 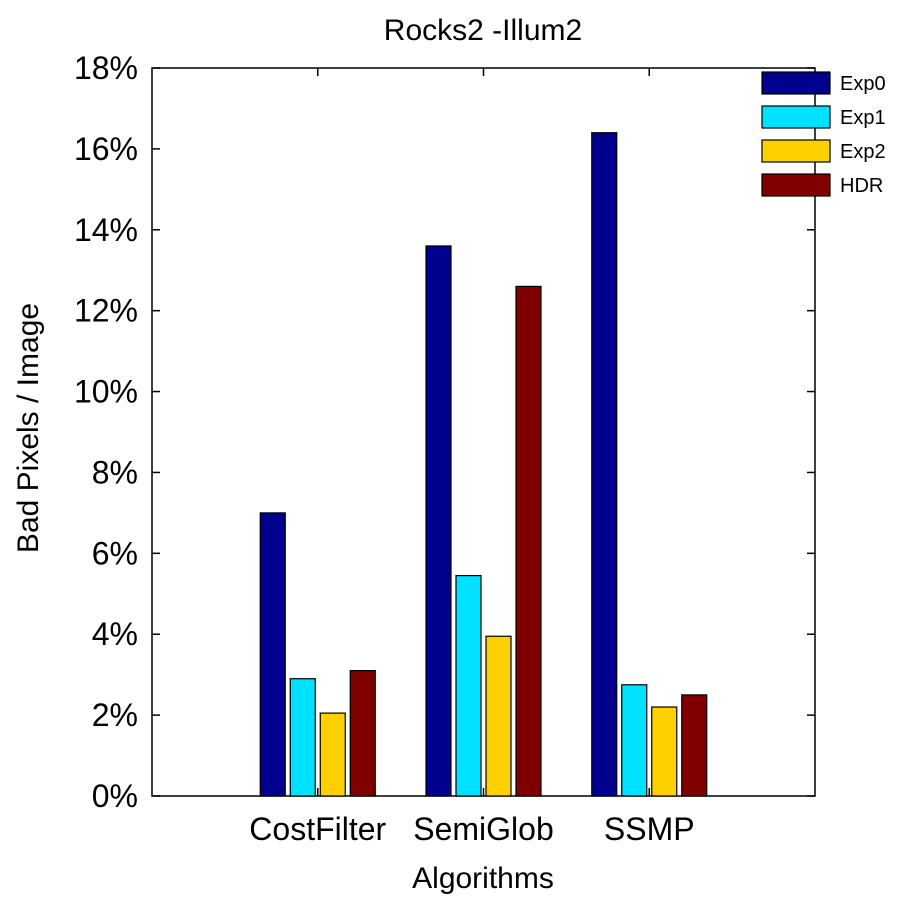 What do you see at coordinates (362, 733) in the screenshot?
I see `bar-hdr-costfilter` at bounding box center [362, 733].